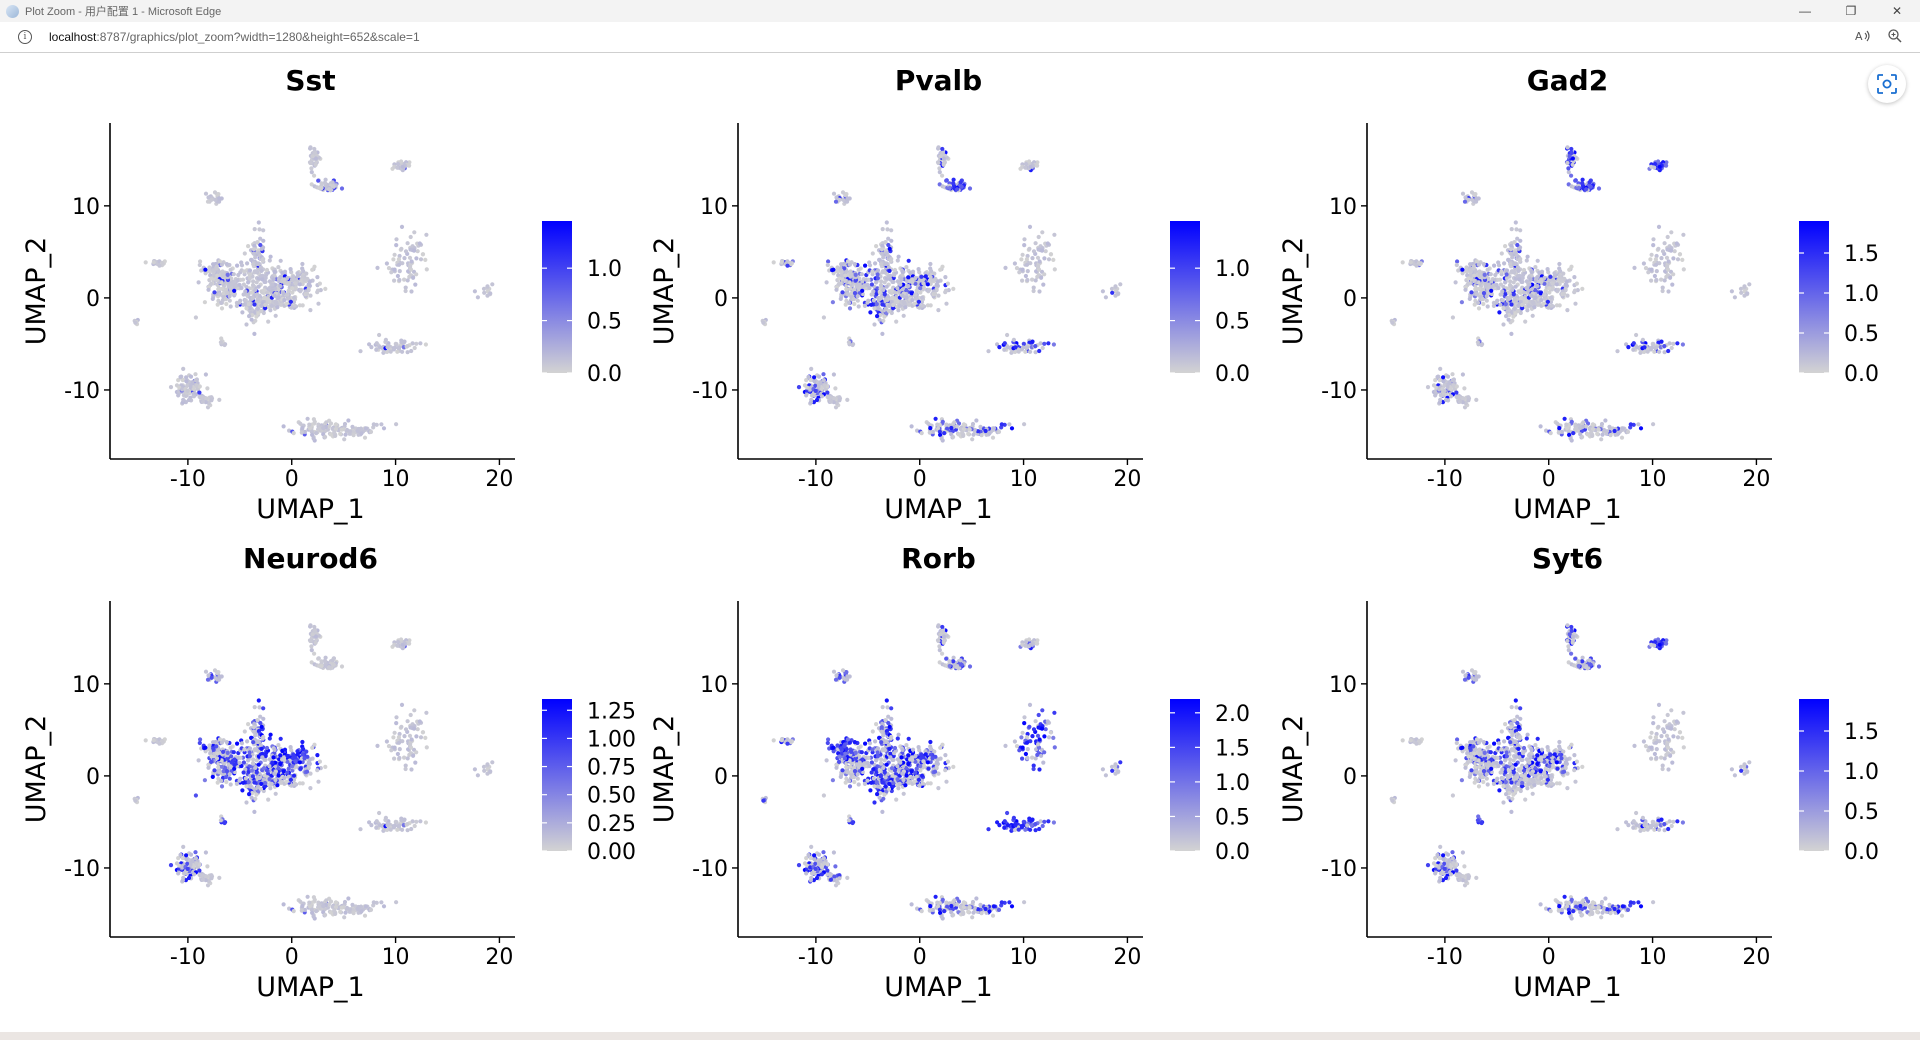  Describe the element at coordinates (1895, 36) in the screenshot. I see `zoom-icon` at that location.